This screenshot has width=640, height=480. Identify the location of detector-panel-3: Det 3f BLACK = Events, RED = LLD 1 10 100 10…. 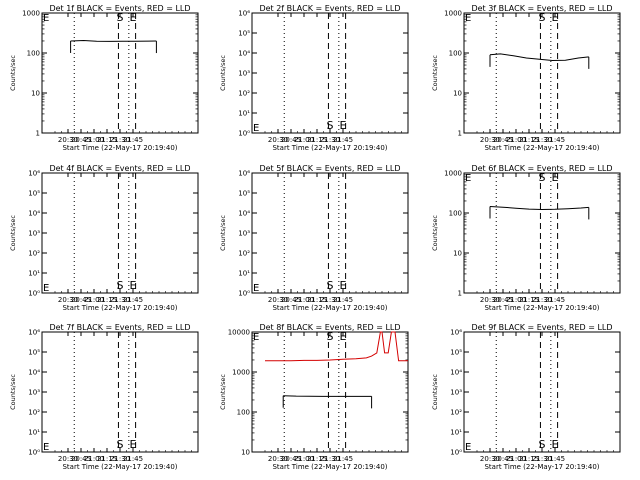
(526, 78).